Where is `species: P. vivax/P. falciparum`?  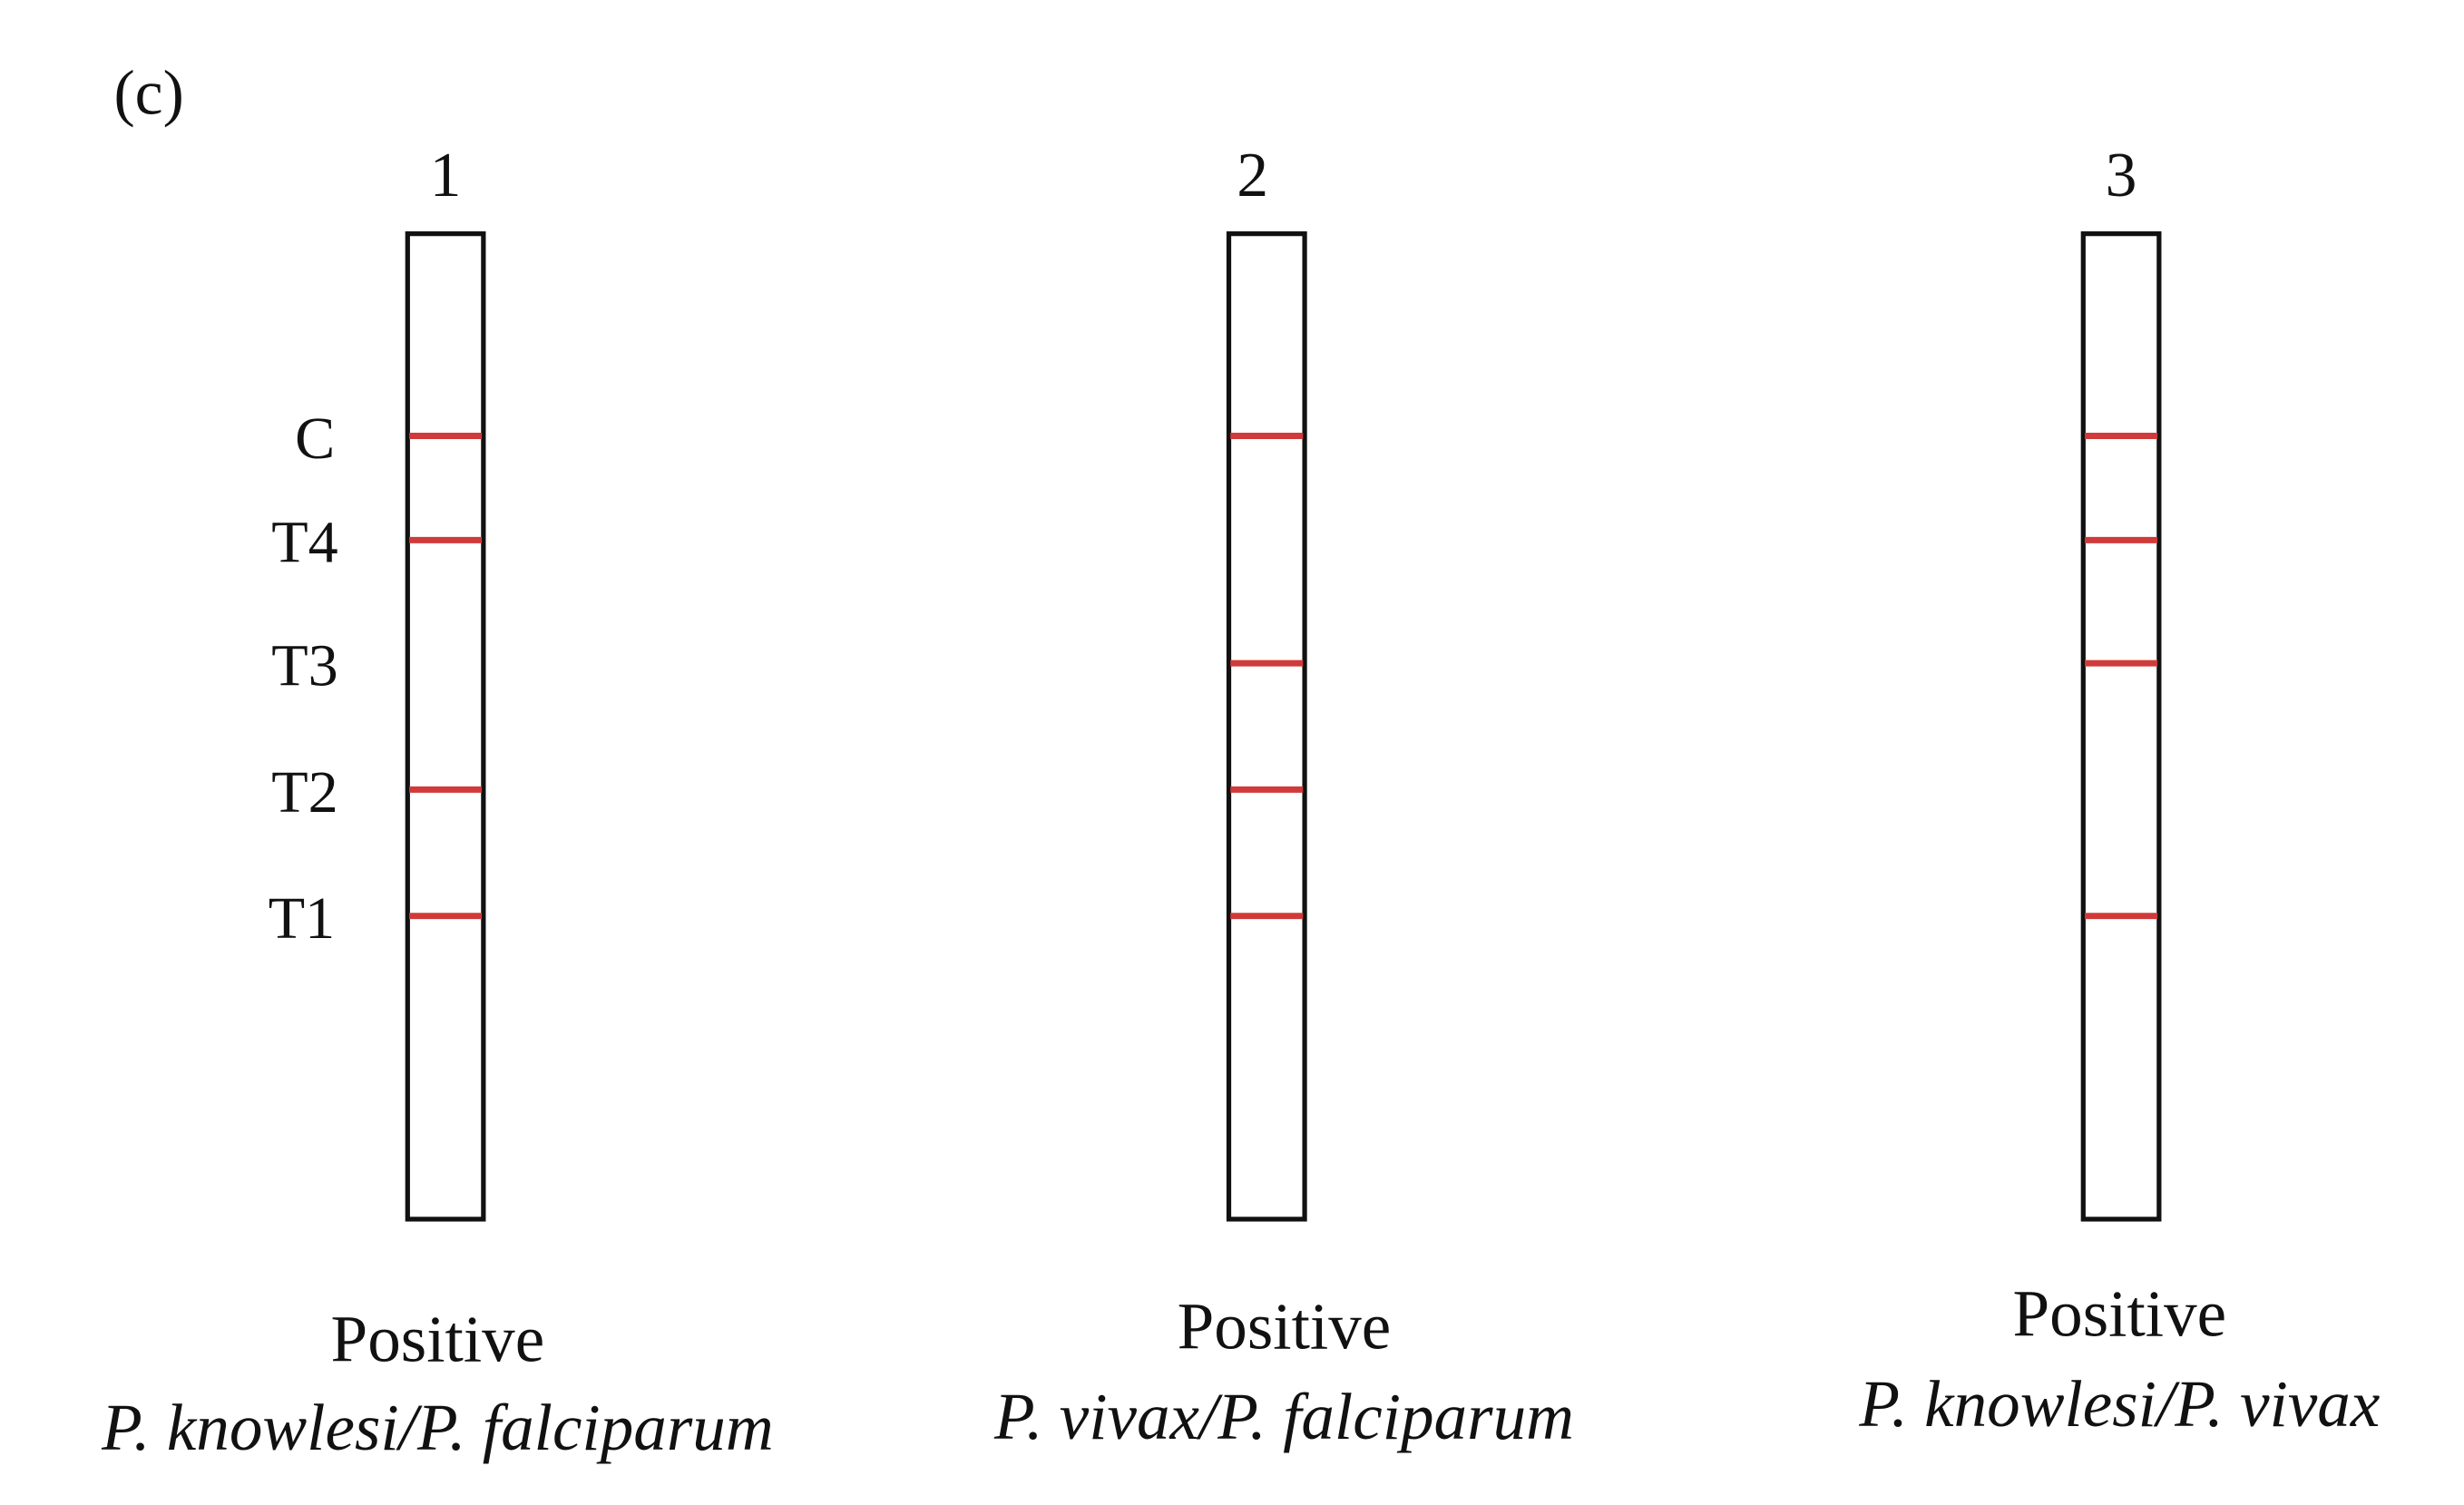 species: P. vivax/P. falciparum is located at coordinates (1283, 1416).